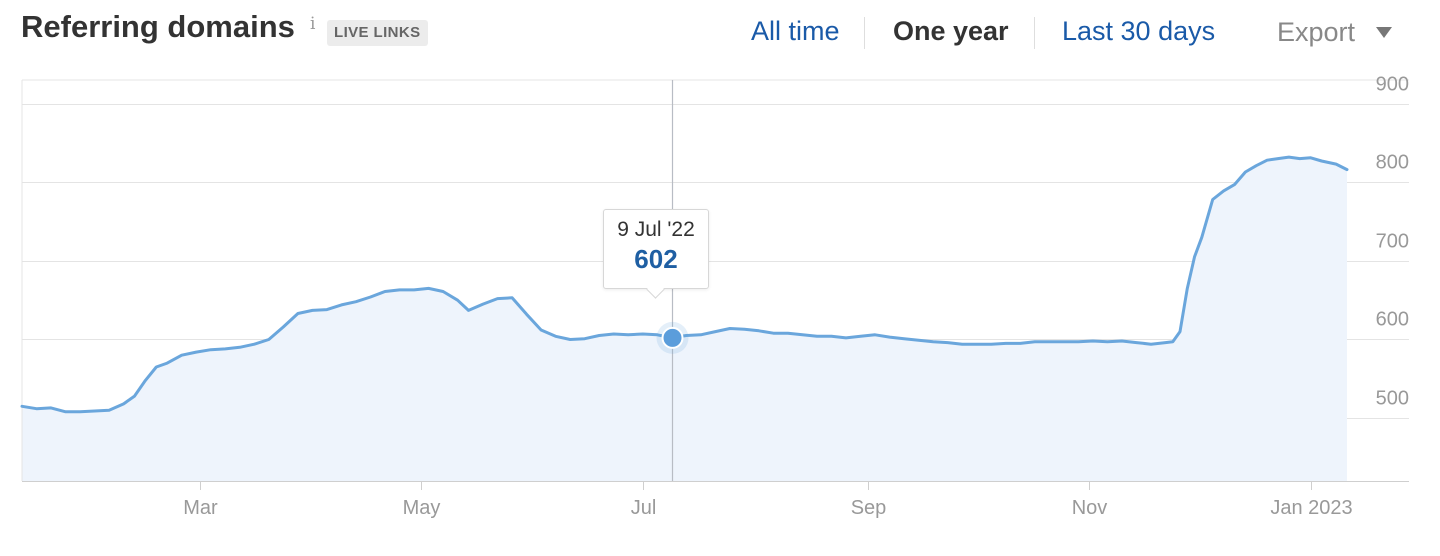 The height and width of the screenshot is (556, 1440). Describe the element at coordinates (869, 508) in the screenshot. I see `x-tick-label: Sep` at that location.